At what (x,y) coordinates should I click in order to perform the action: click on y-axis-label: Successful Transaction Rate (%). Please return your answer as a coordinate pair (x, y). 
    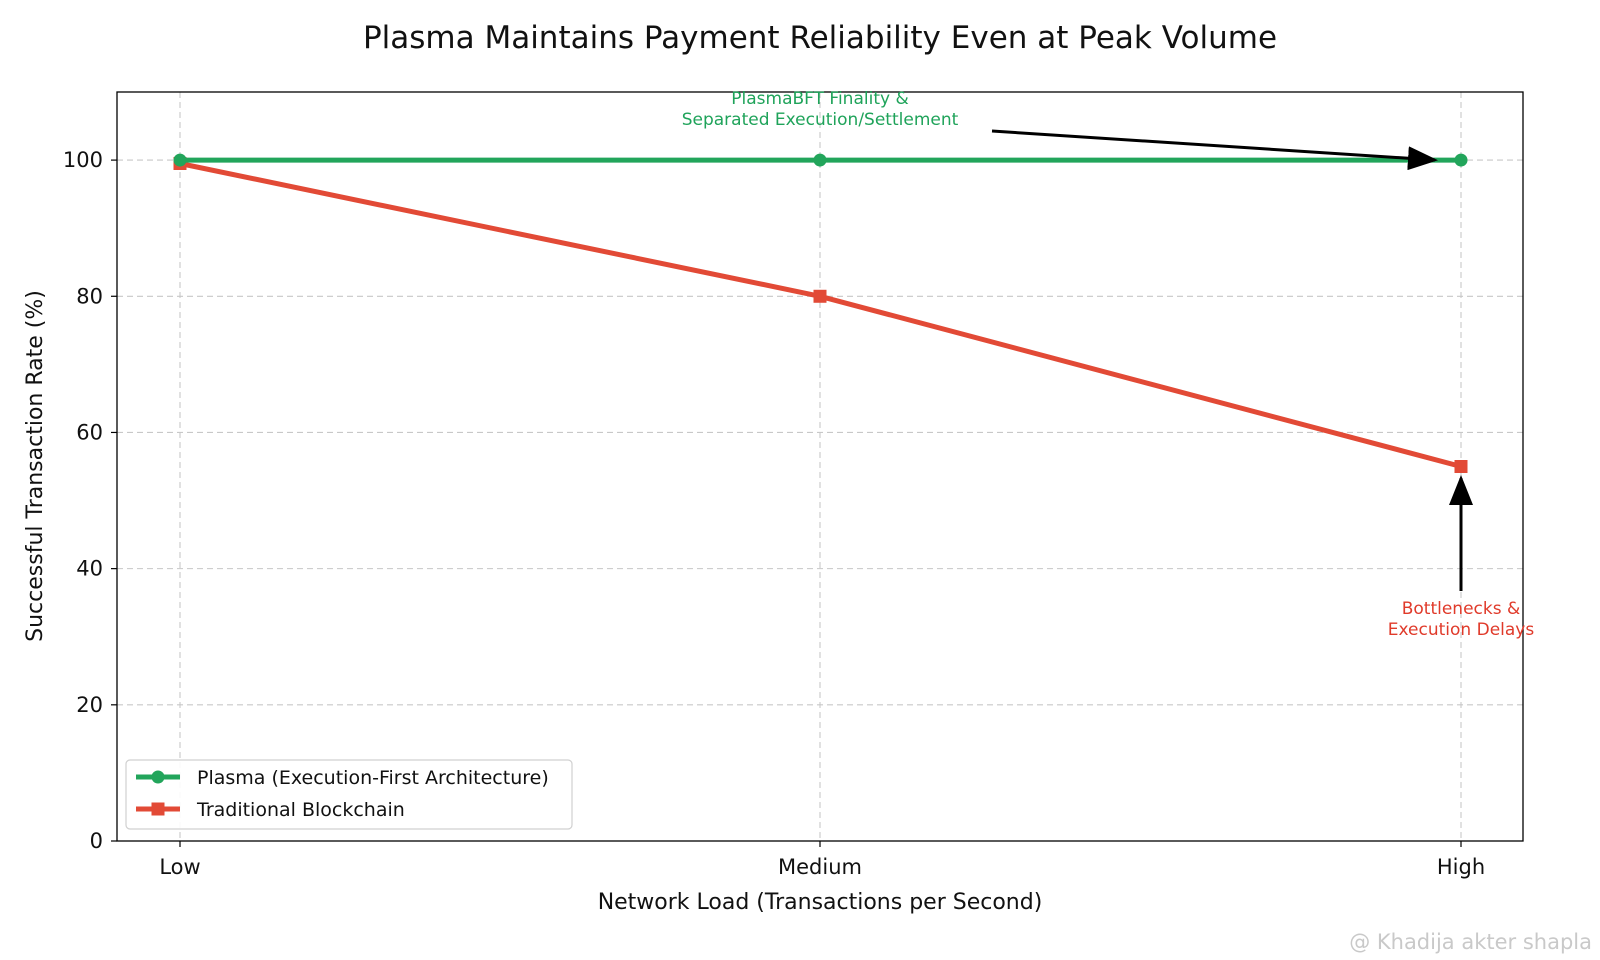
    Looking at the image, I should click on (35, 466).